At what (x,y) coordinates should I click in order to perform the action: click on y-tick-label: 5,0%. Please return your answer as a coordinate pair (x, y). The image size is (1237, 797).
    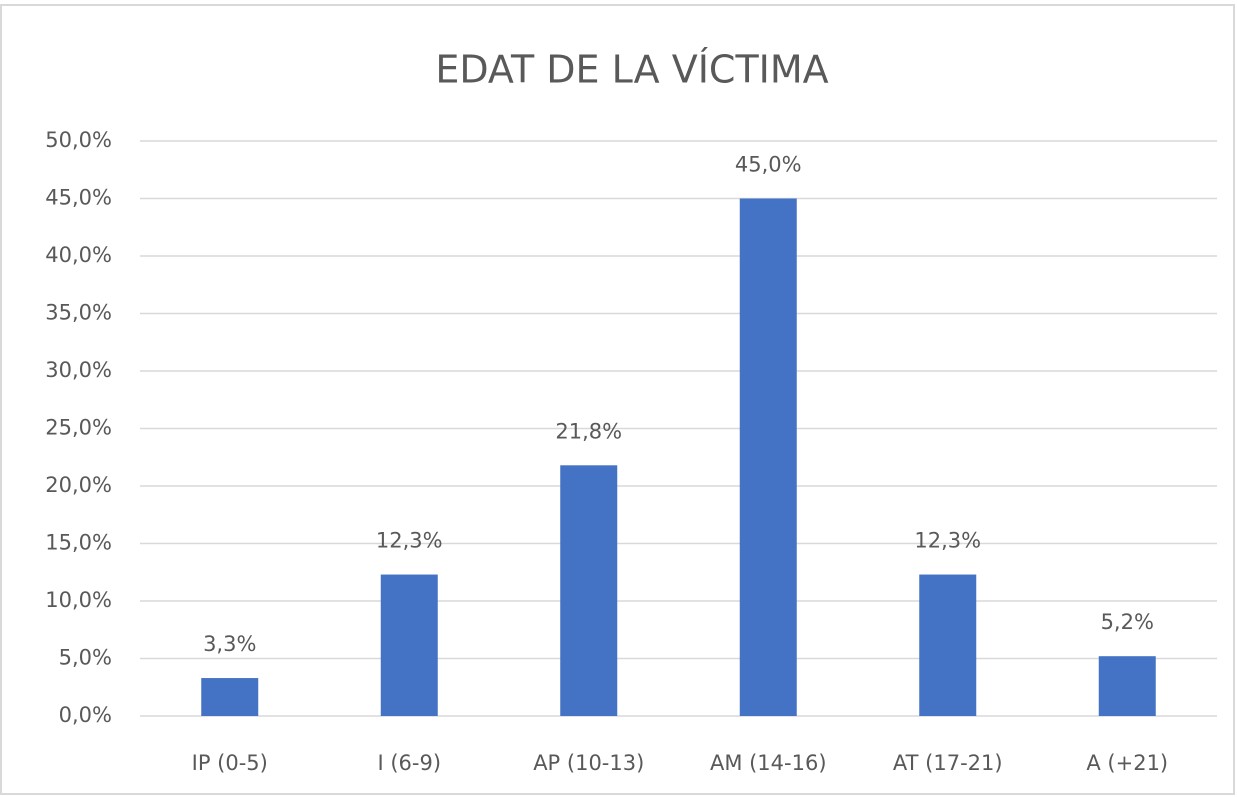
    Looking at the image, I should click on (85, 658).